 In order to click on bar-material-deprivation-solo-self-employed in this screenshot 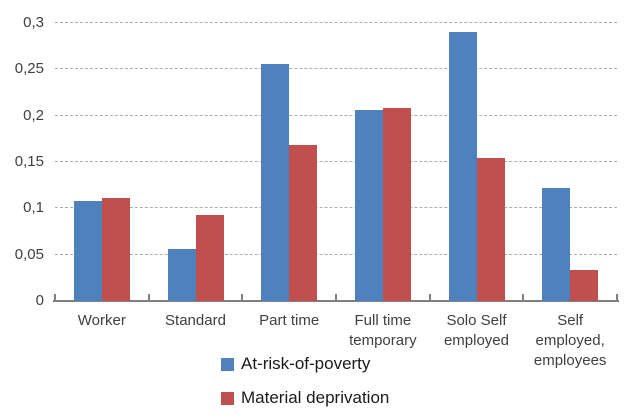, I will do `click(490, 229)`.